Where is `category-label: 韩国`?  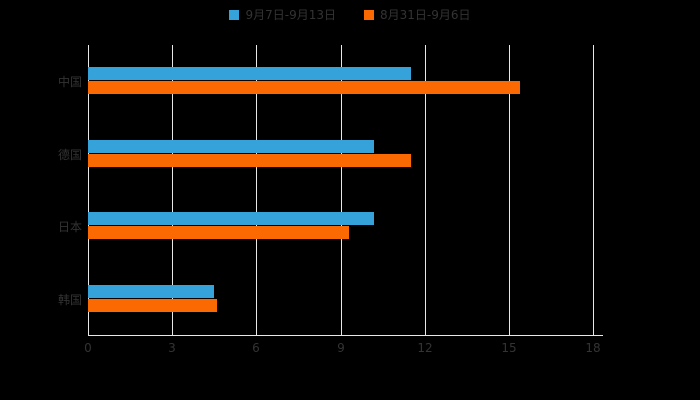 category-label: 韩国 is located at coordinates (69, 300).